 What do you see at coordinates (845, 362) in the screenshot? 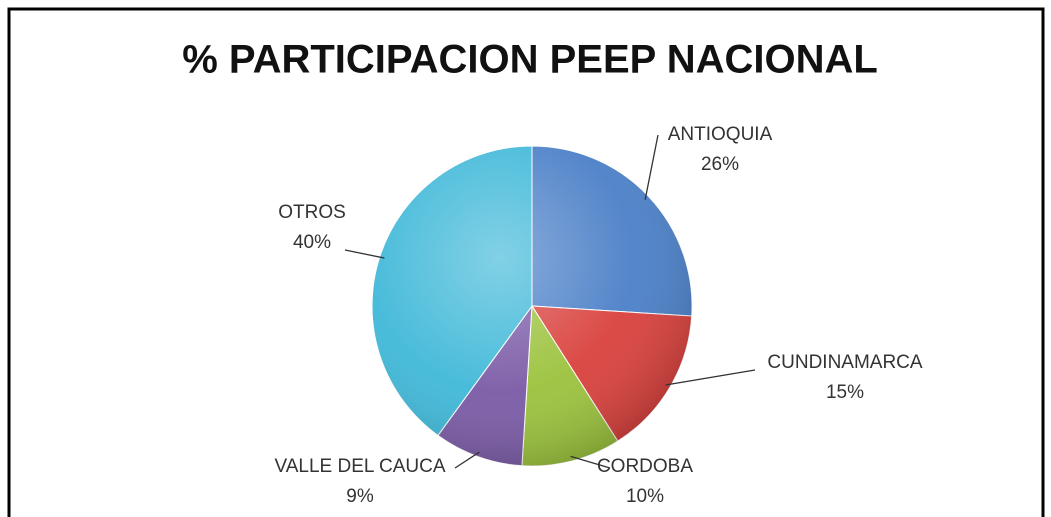
I see `slice-label: CUNDINAMARCA` at bounding box center [845, 362].